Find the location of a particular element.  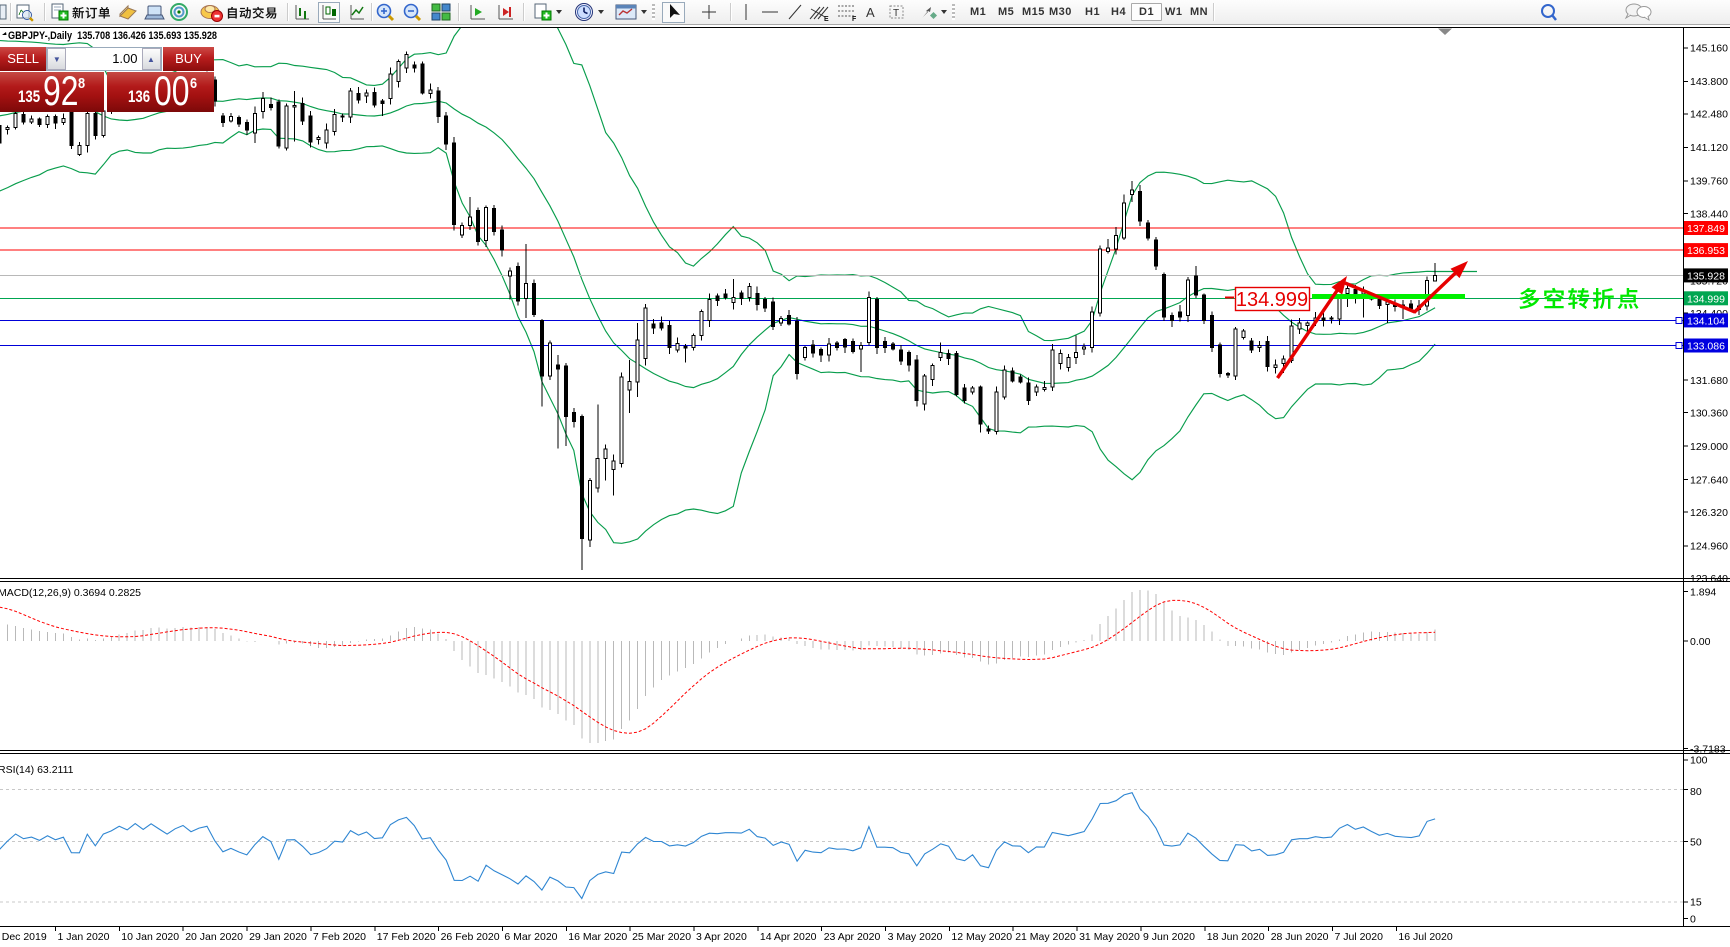

svg-text: 18 Jun 2020 is located at coordinates (1236, 937).